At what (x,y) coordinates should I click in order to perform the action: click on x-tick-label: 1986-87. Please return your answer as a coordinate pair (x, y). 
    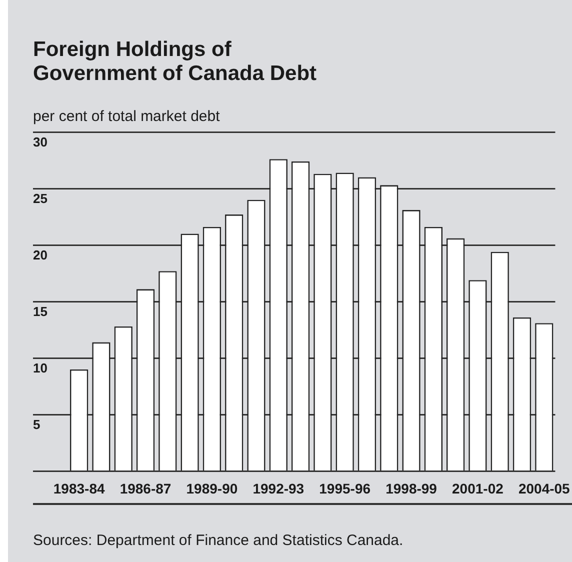
    Looking at the image, I should click on (146, 488).